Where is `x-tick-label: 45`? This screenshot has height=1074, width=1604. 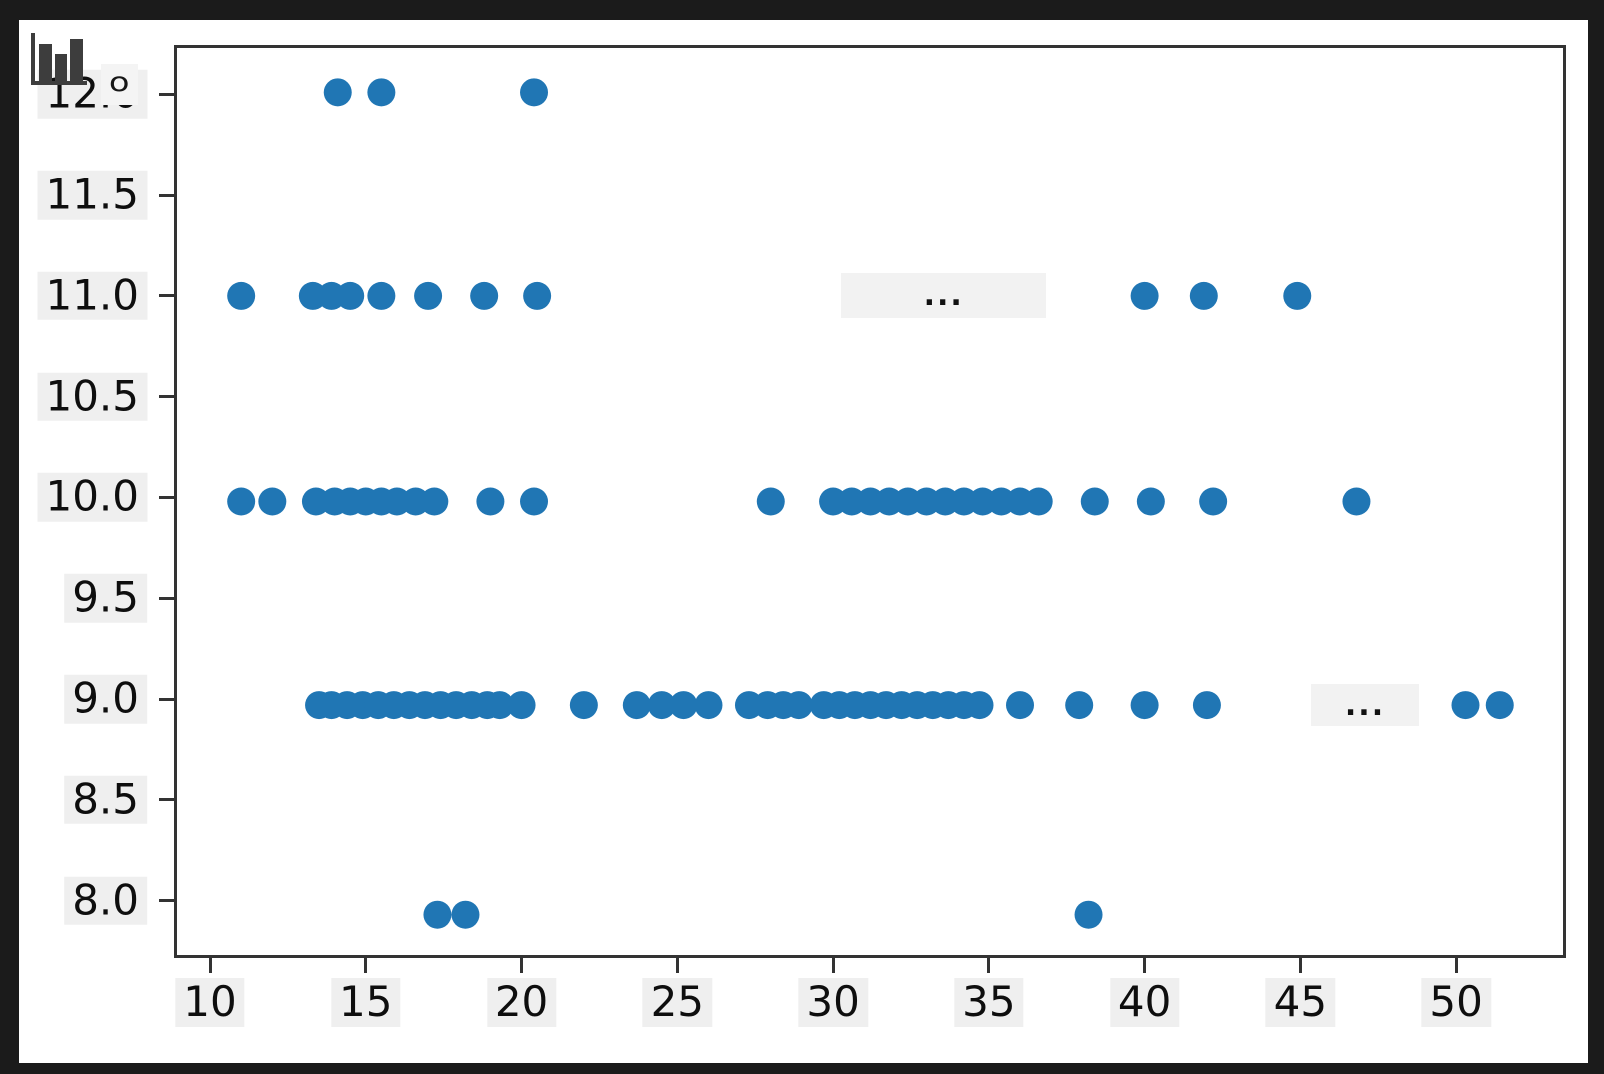
x-tick-label: 45 is located at coordinates (1300, 1002).